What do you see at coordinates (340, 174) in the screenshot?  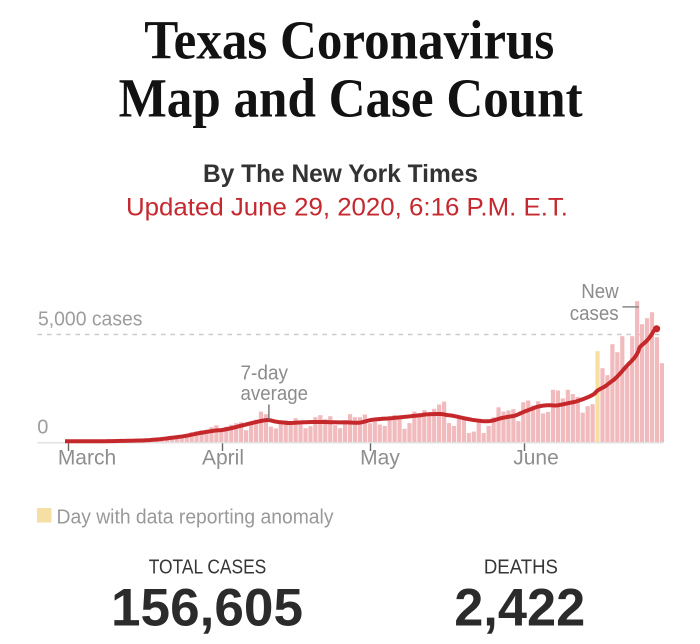 I see `svg-text: By The New York Times` at bounding box center [340, 174].